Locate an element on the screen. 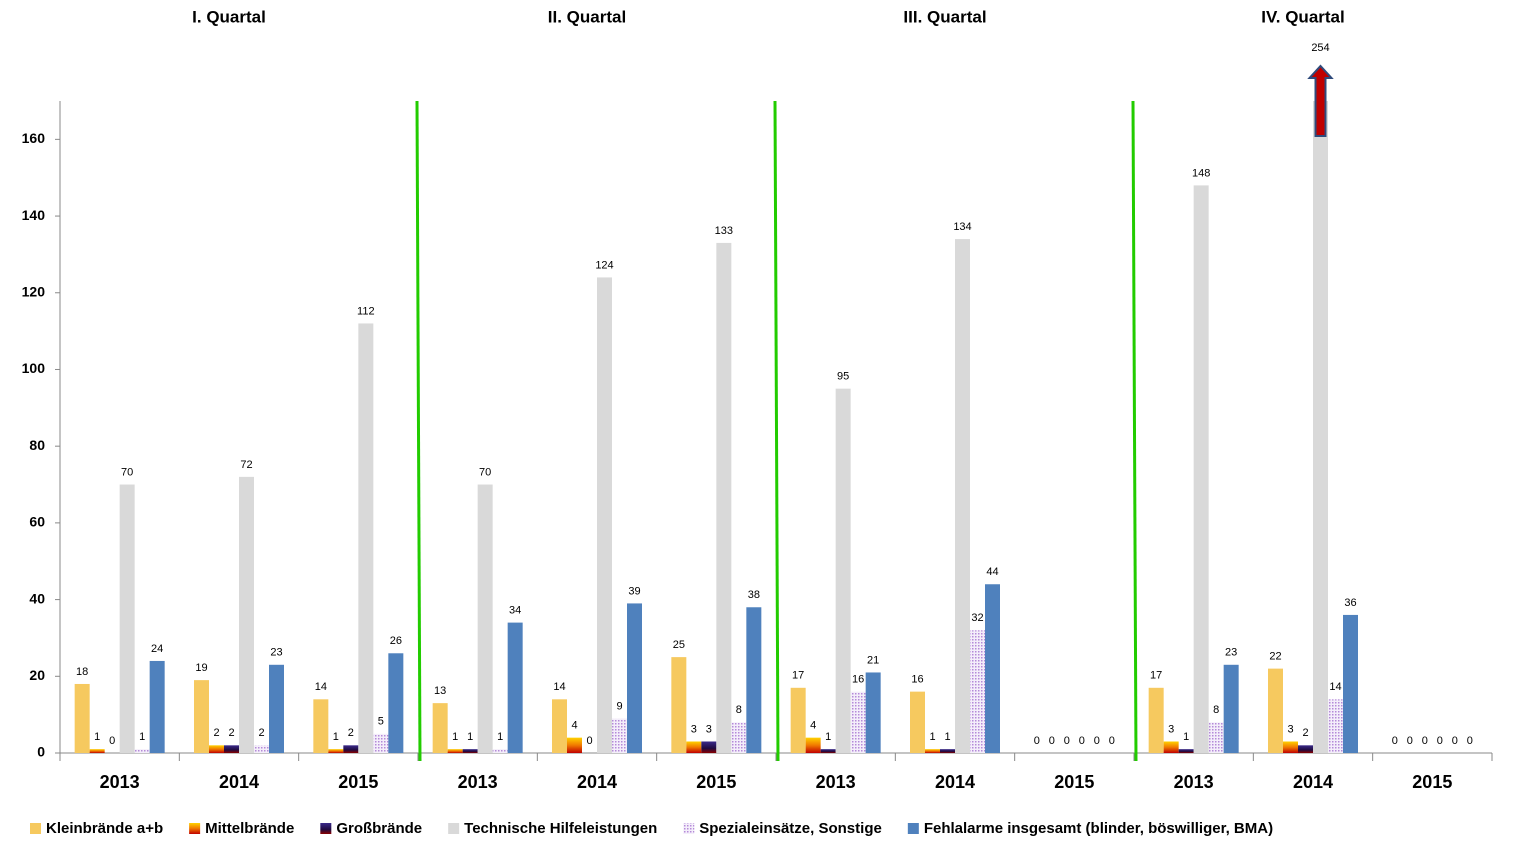 The width and height of the screenshot is (1539, 841). value-label: 19 is located at coordinates (201, 668).